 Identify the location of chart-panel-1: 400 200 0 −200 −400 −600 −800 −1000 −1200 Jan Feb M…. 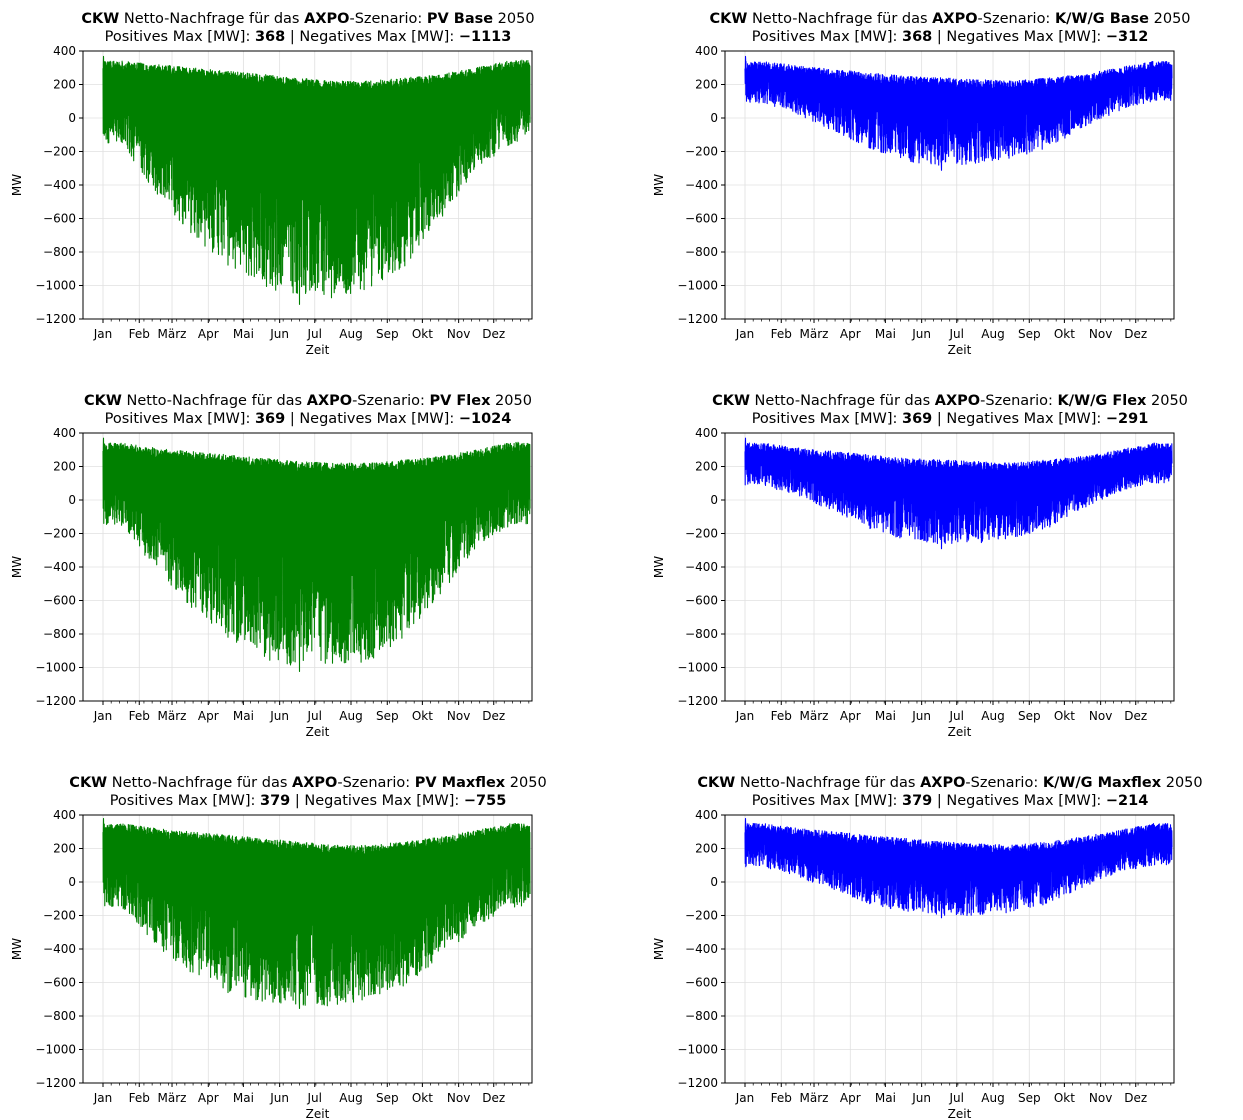
(272, 184).